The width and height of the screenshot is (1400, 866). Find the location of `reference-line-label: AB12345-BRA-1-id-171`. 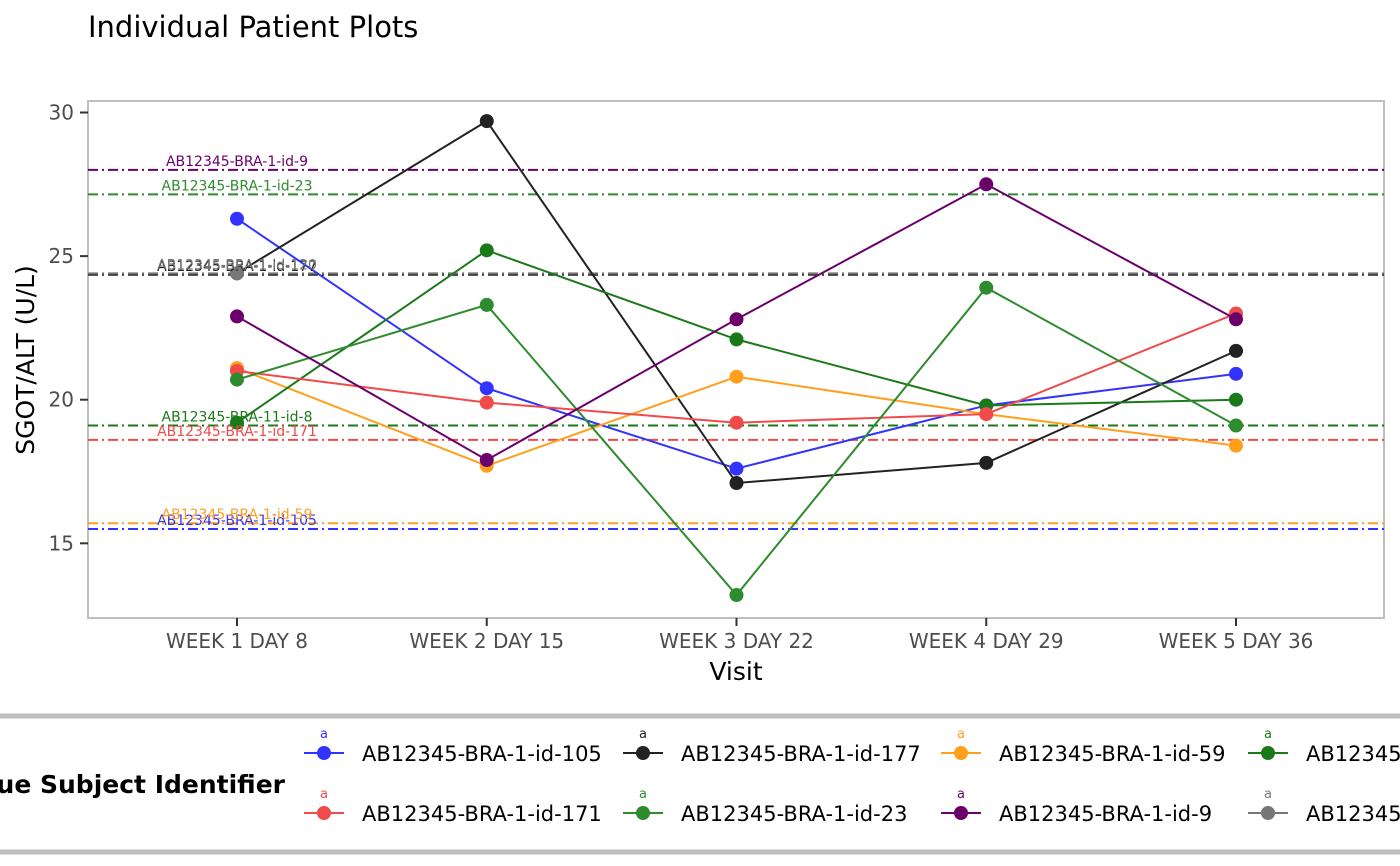

reference-line-label: AB12345-BRA-1-id-171 is located at coordinates (237, 432).